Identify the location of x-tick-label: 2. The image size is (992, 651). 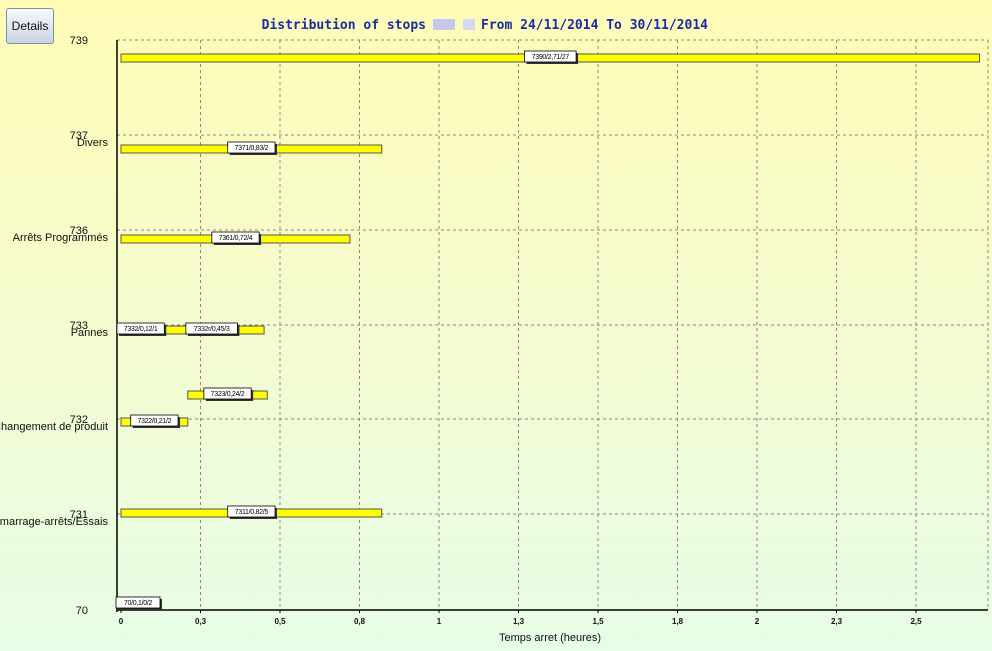
(757, 621).